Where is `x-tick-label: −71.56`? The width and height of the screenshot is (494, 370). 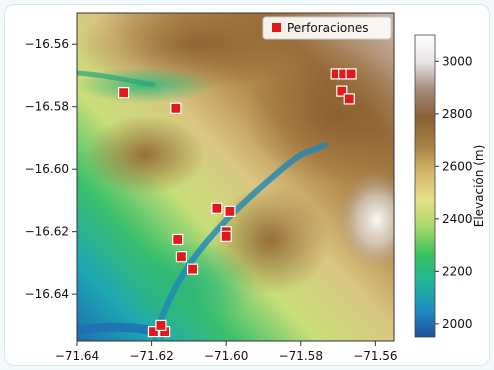
x-tick-label: −71.56 is located at coordinates (375, 356).